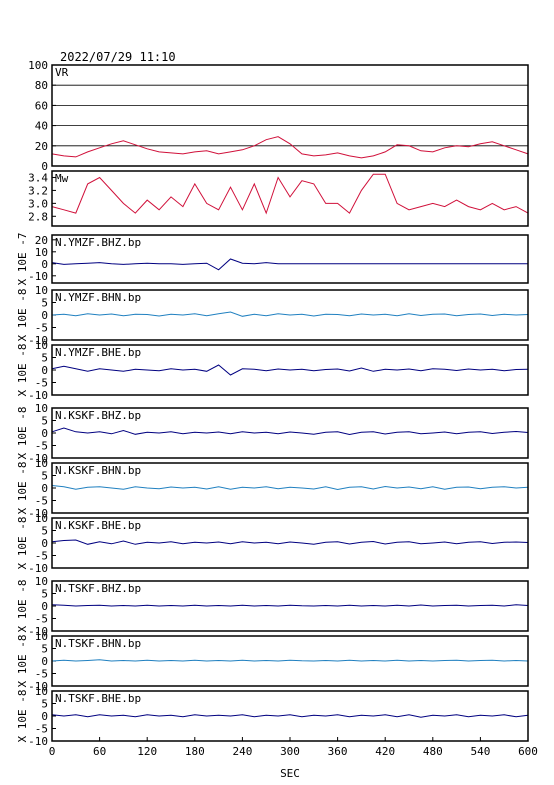  I want to click on x-tick-label: 0, so click(52, 751).